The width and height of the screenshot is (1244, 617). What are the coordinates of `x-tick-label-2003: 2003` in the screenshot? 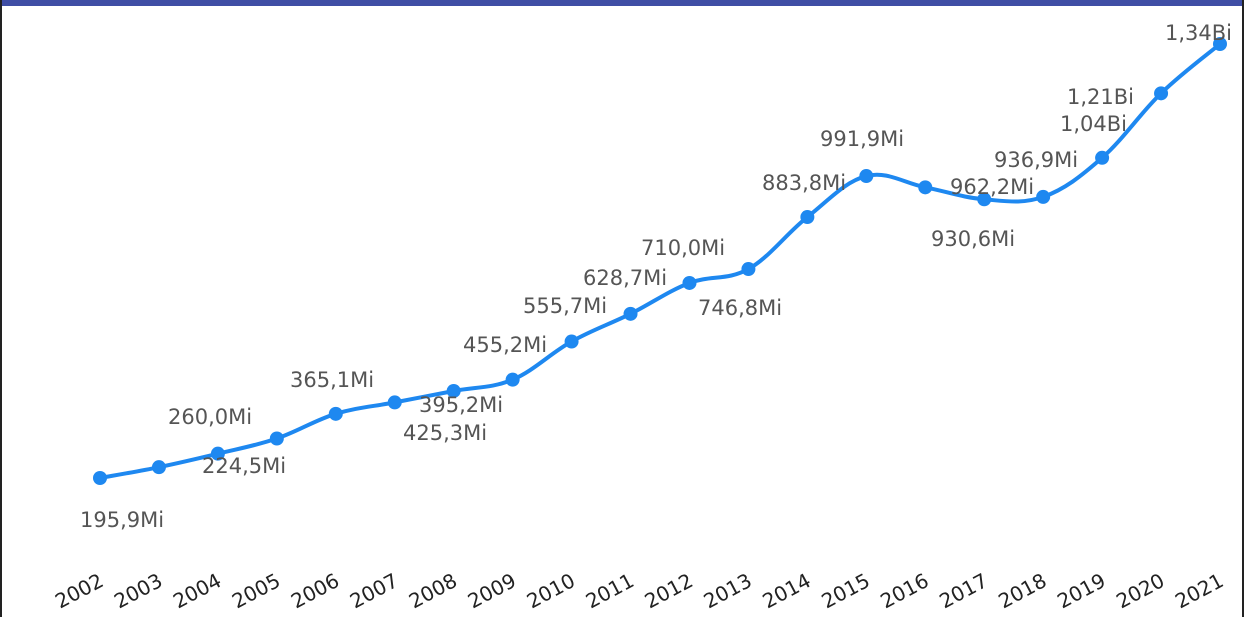 It's located at (138, 590).